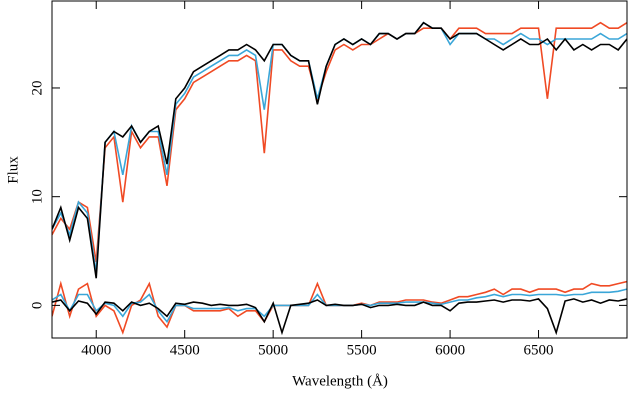 This screenshot has width=628, height=406. I want to click on x-tick-label: 4500, so click(185, 350).